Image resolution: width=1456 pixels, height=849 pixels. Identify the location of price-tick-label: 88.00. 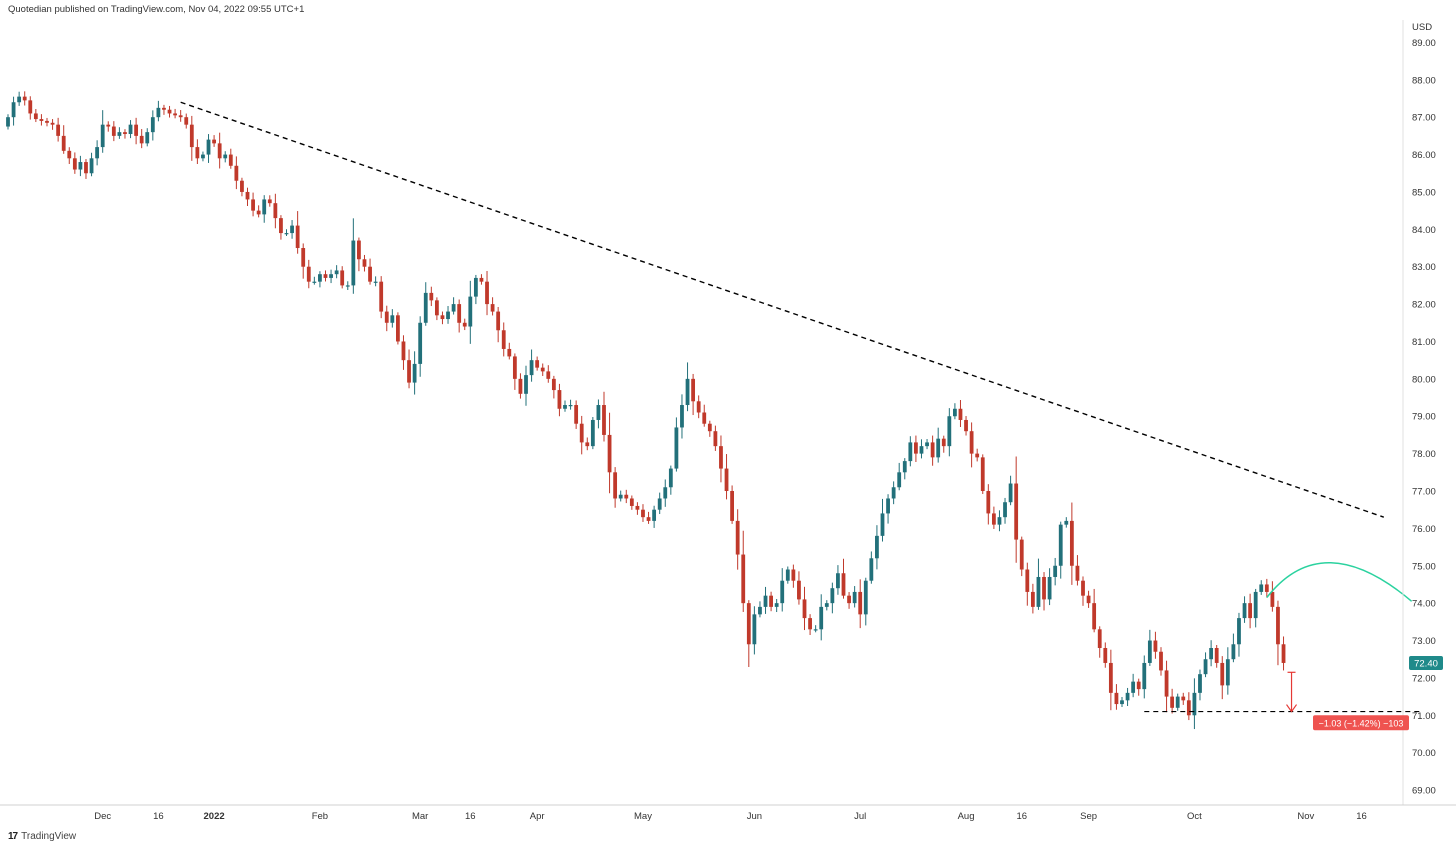
(1424, 80).